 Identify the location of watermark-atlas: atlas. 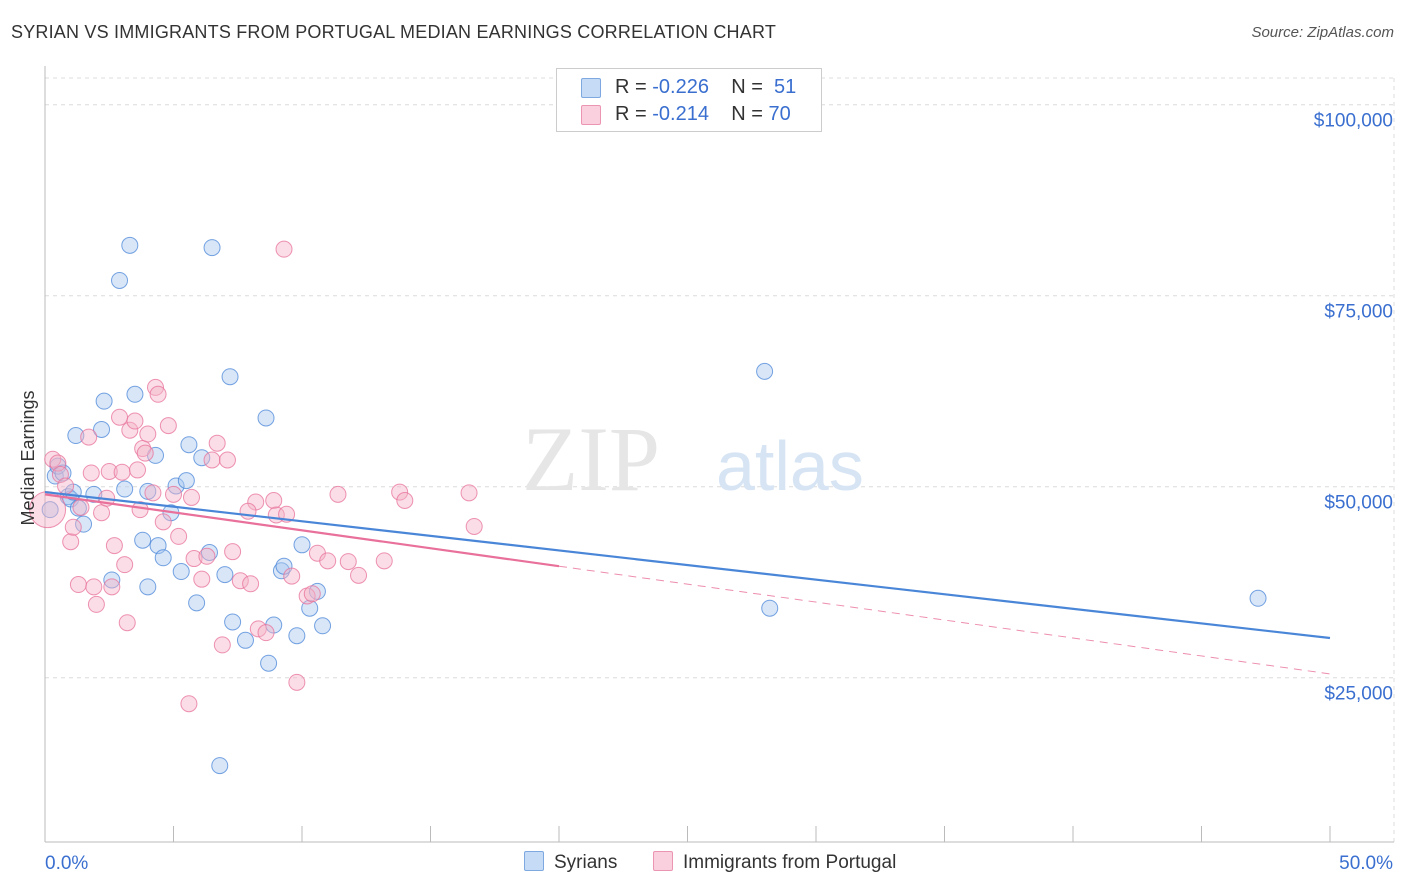
(790, 466).